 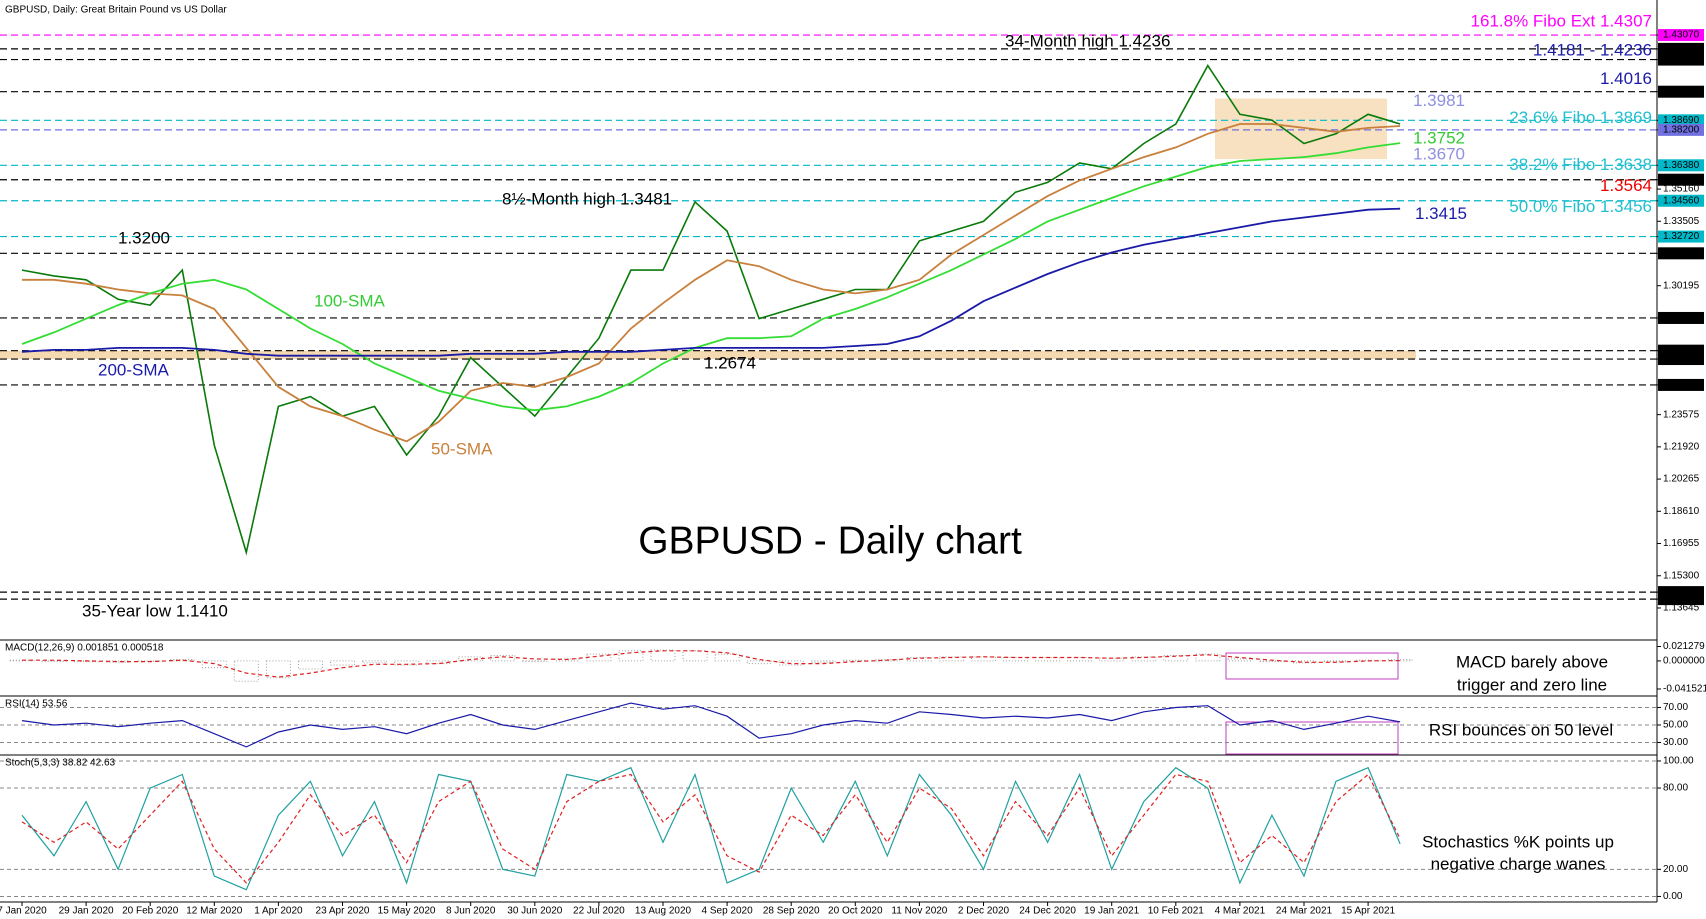 What do you see at coordinates (855, 911) in the screenshot?
I see `x-tick-label: 20 Oct 2020` at bounding box center [855, 911].